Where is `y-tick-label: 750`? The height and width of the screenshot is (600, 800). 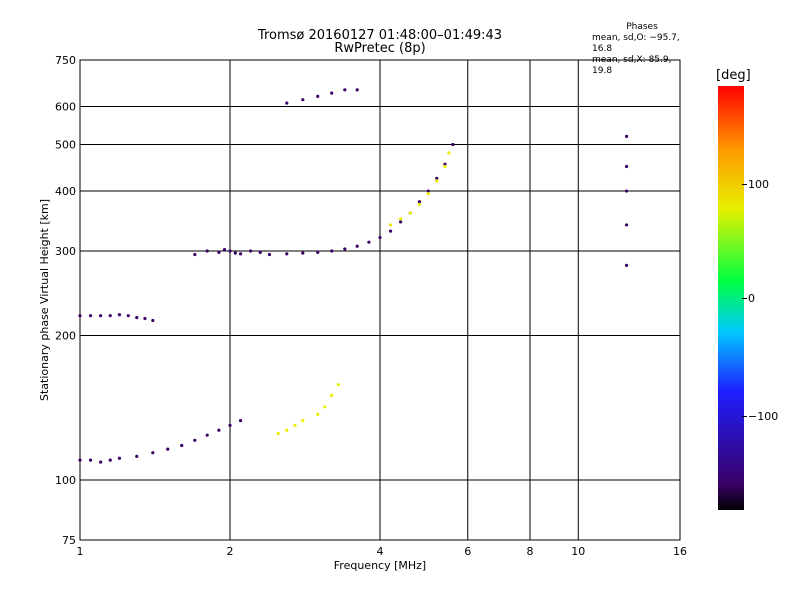
y-tick-label: 750 is located at coordinates (65, 60).